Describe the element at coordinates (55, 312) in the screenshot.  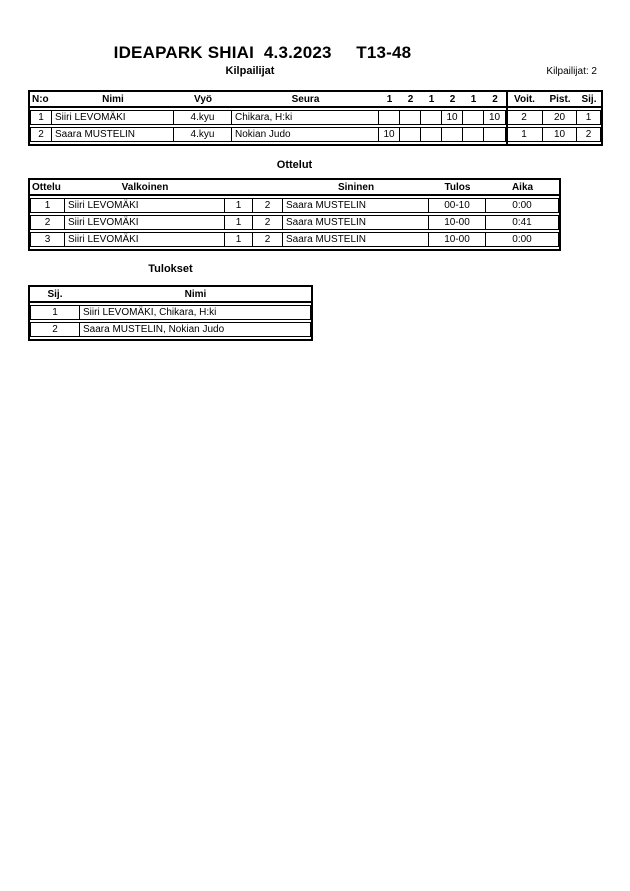
I see `cell-rank: 1` at that location.